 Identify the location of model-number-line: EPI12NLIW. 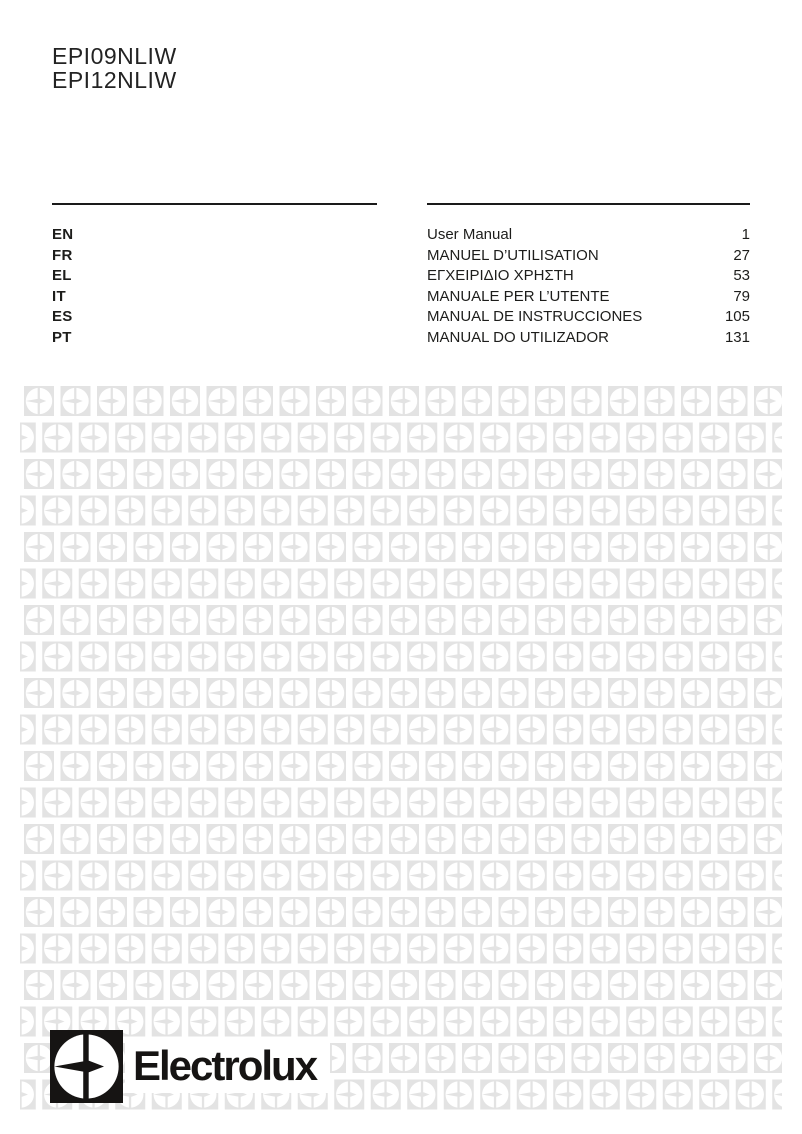
(114, 80).